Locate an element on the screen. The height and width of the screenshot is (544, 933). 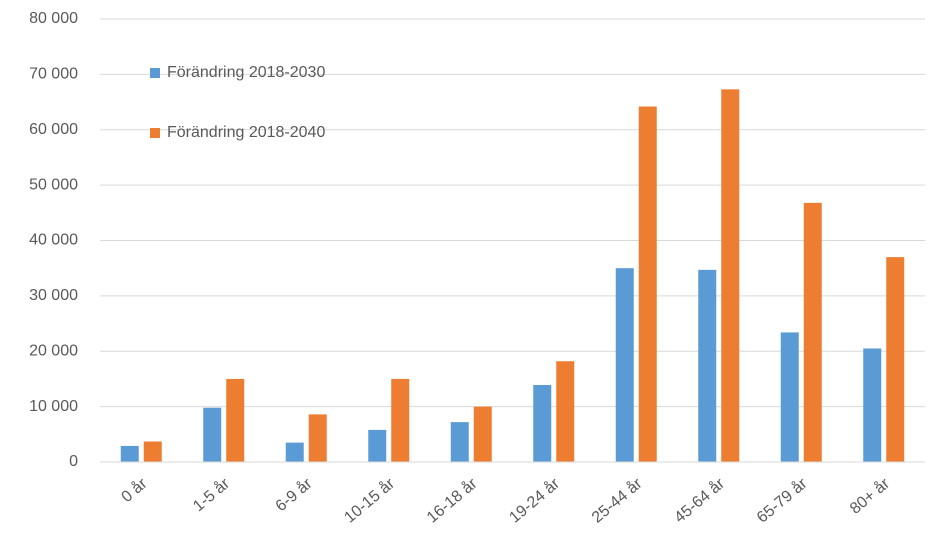
x-tick-label: 0 år is located at coordinates (134, 490).